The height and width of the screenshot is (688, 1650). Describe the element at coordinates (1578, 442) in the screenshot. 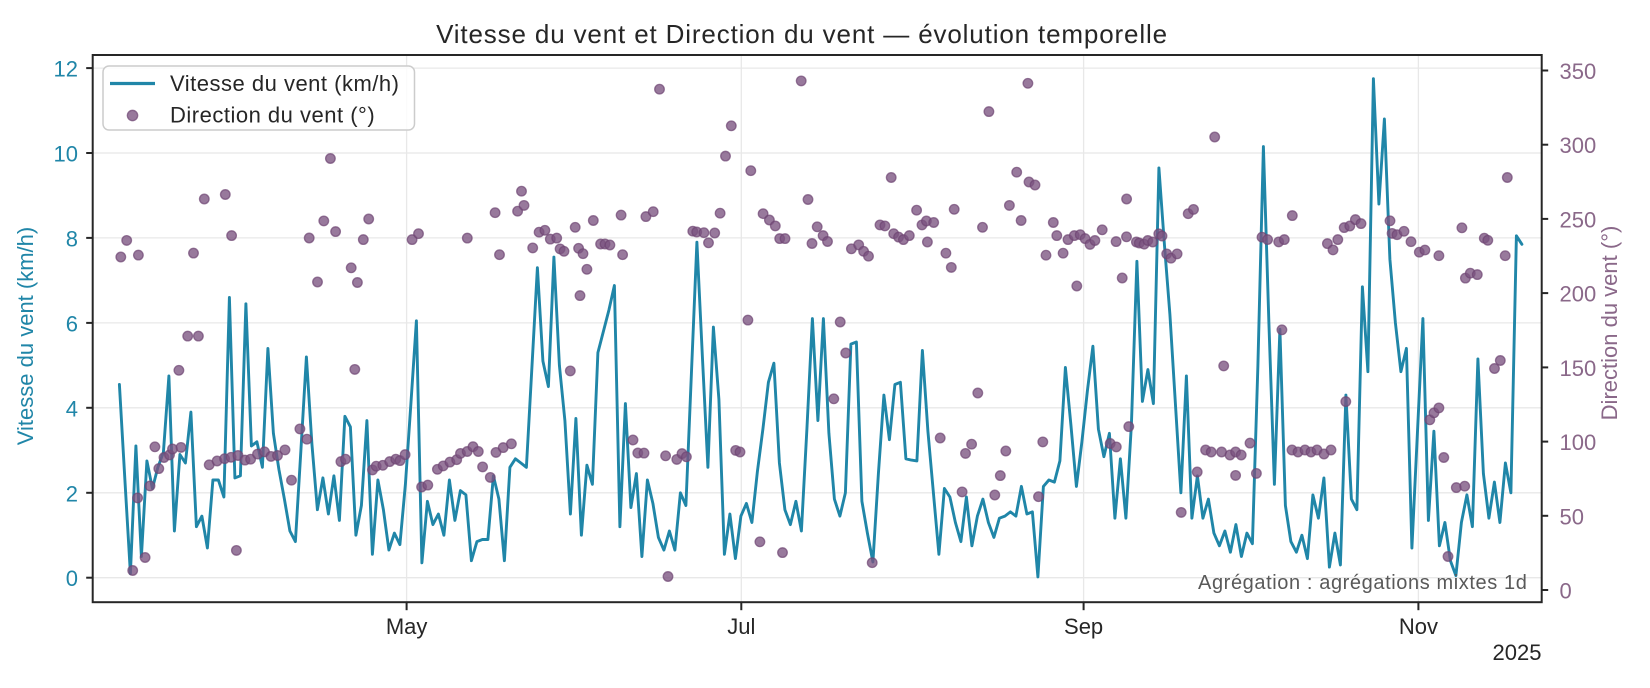

I see `svg-text: 100` at that location.